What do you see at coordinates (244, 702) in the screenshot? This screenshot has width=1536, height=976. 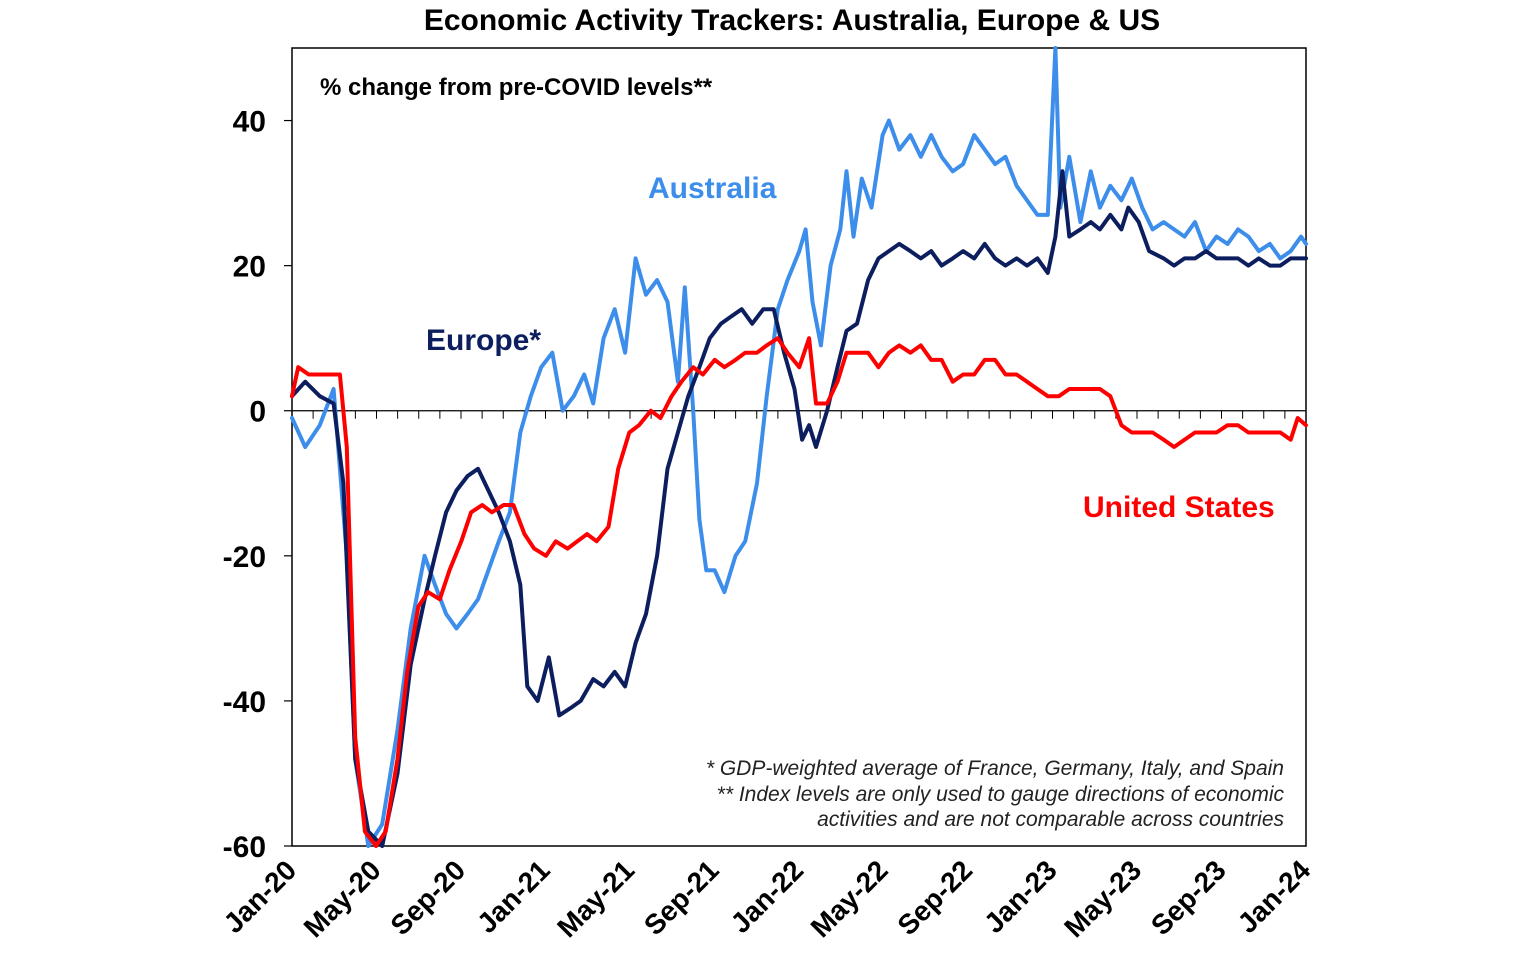 I see `y-tick-label: -40` at bounding box center [244, 702].